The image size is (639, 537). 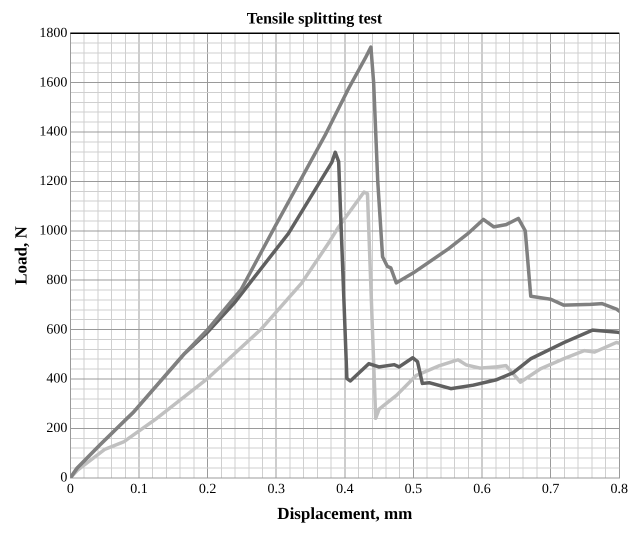 I want to click on x-tick-label: 0.1, so click(x=139, y=489).